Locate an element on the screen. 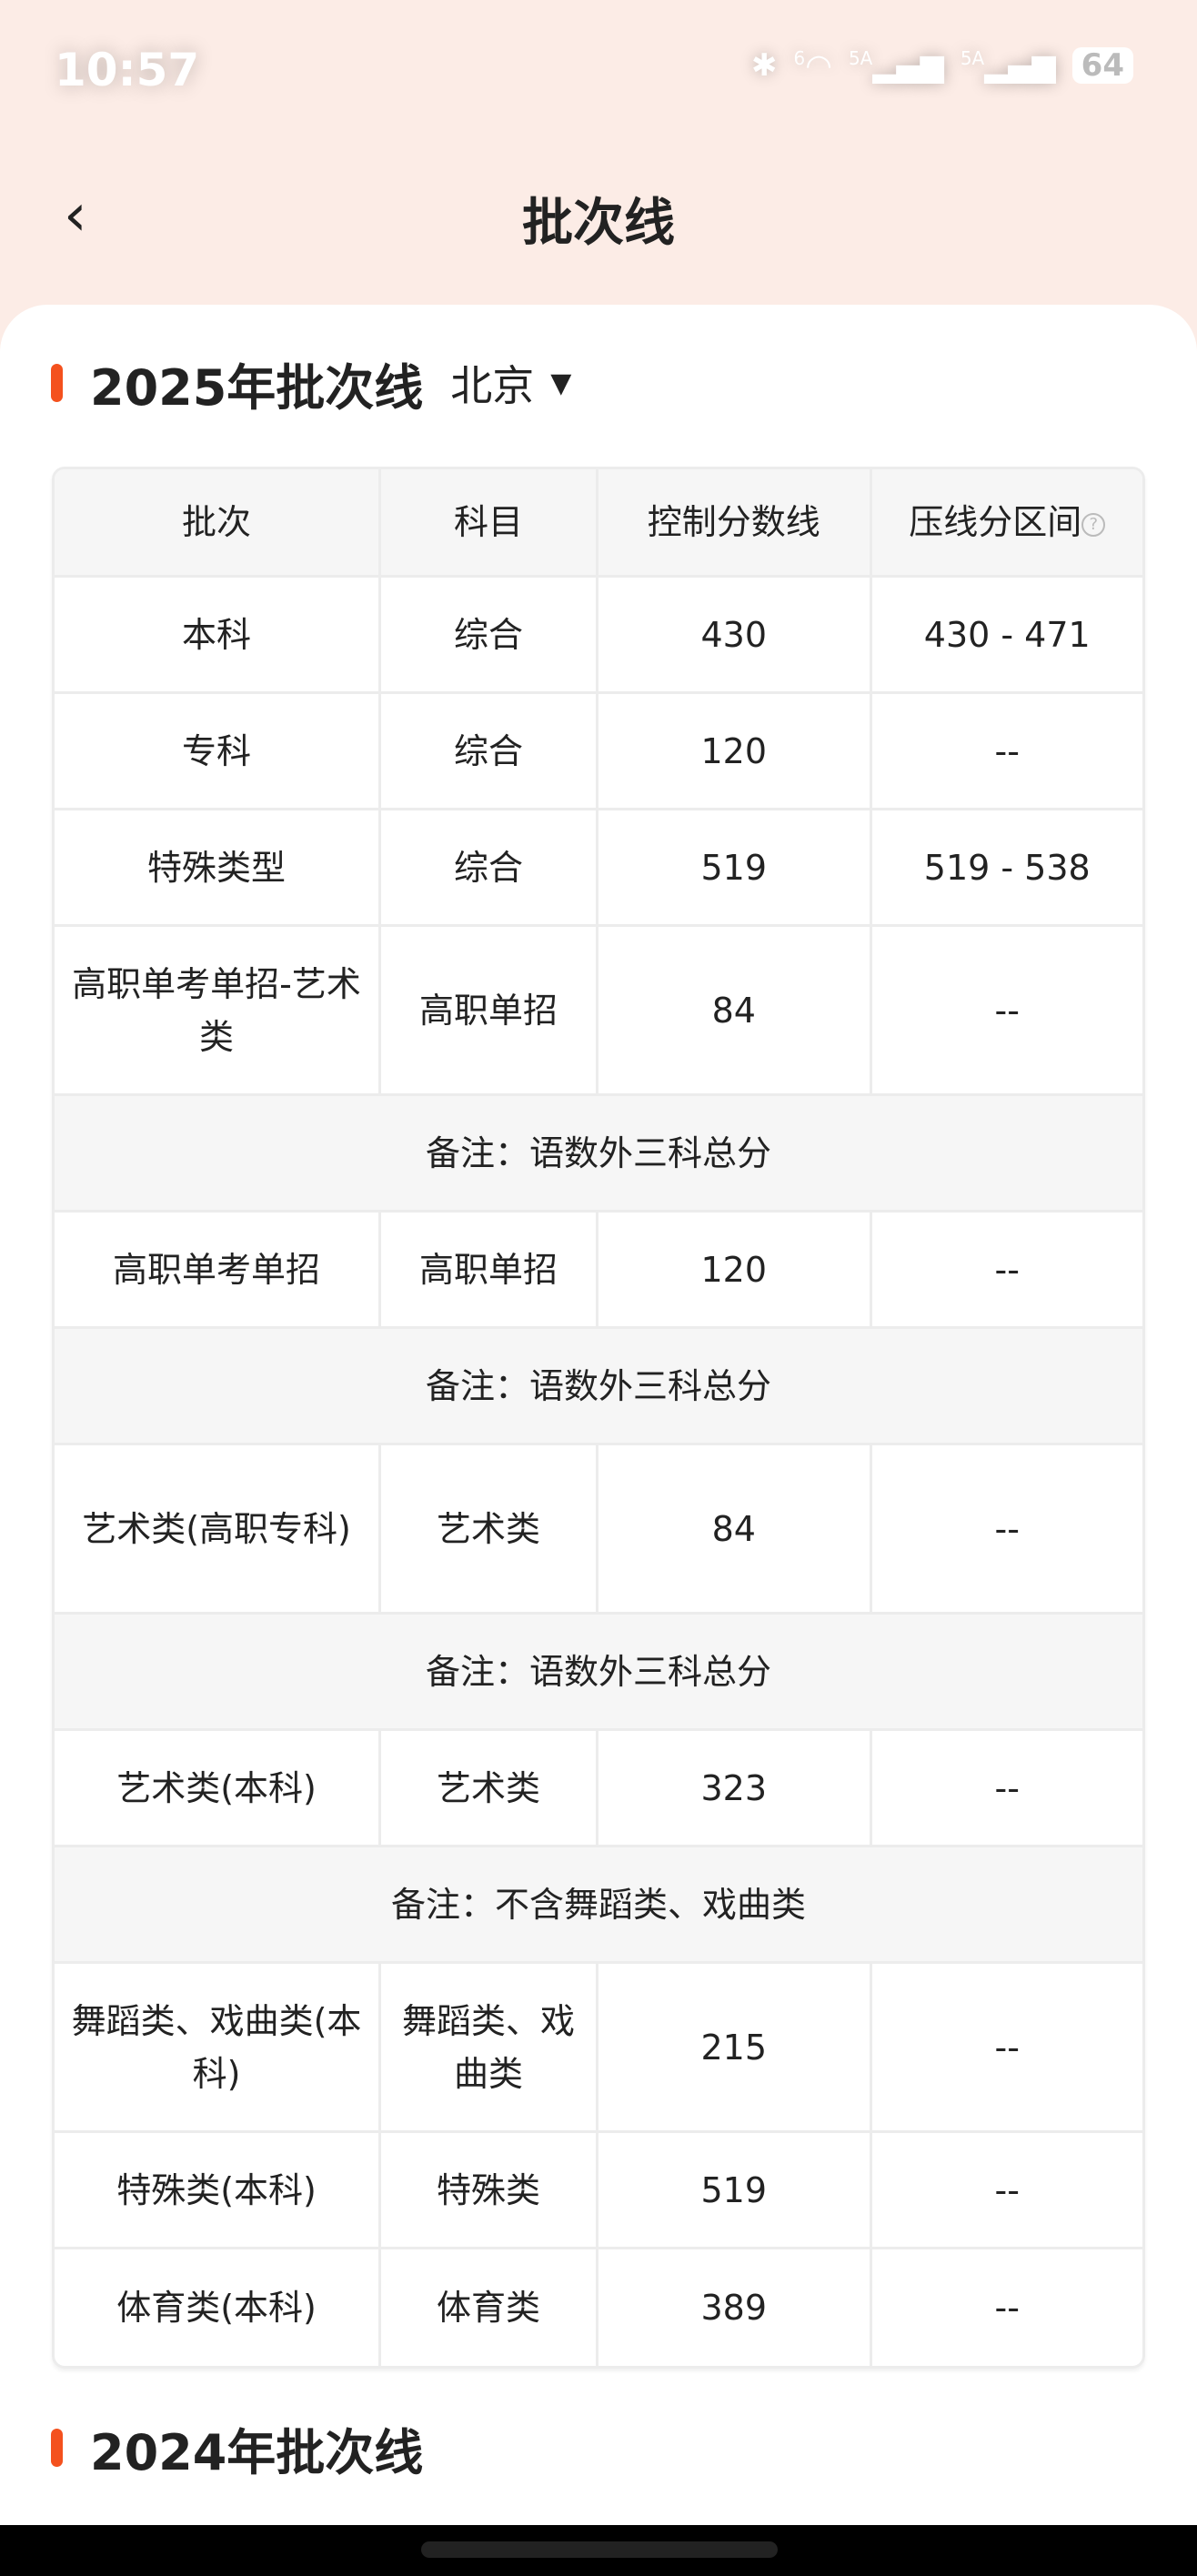 Image resolution: width=1197 pixels, height=2576 pixels. table-row: 体育类(本科) 体育类 389 -- is located at coordinates (598, 2307).